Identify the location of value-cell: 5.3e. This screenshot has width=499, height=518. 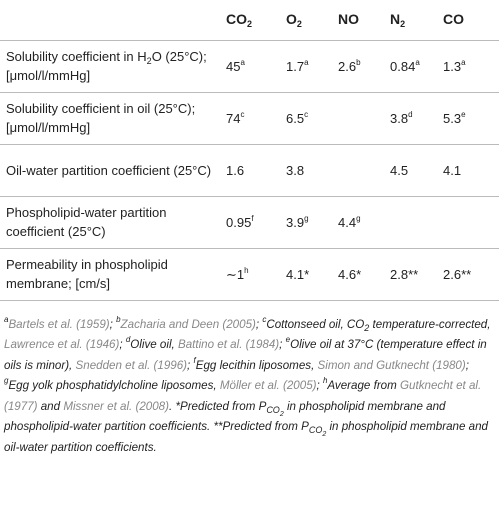
(468, 118).